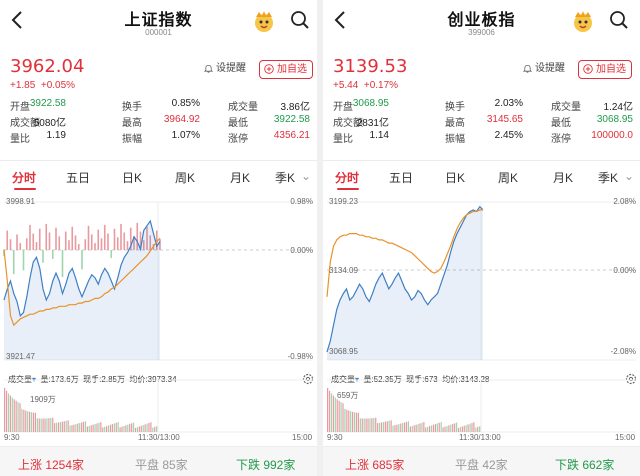 Image resolution: width=640 pixels, height=476 pixels. What do you see at coordinates (238, 139) in the screenshot?
I see `stat-label: 涨停` at bounding box center [238, 139].